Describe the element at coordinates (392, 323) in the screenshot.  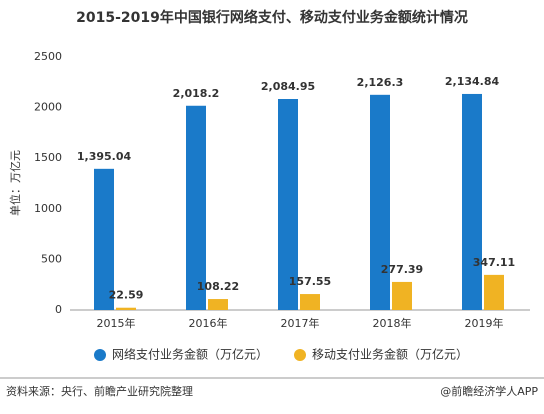
I see `x-tick-label: 2018年` at that location.